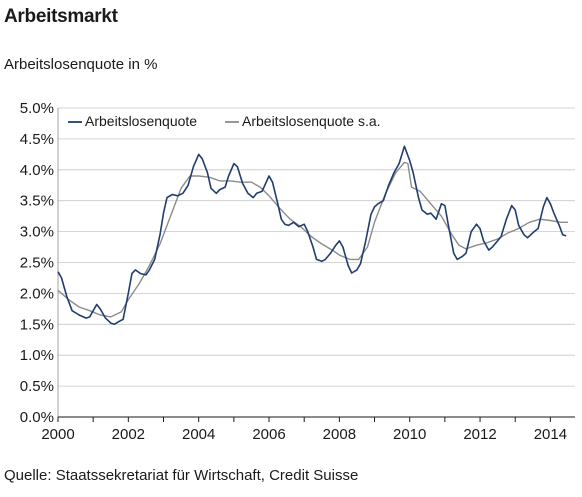  Describe the element at coordinates (339, 434) in the screenshot. I see `x-tick-label: 2008` at that location.